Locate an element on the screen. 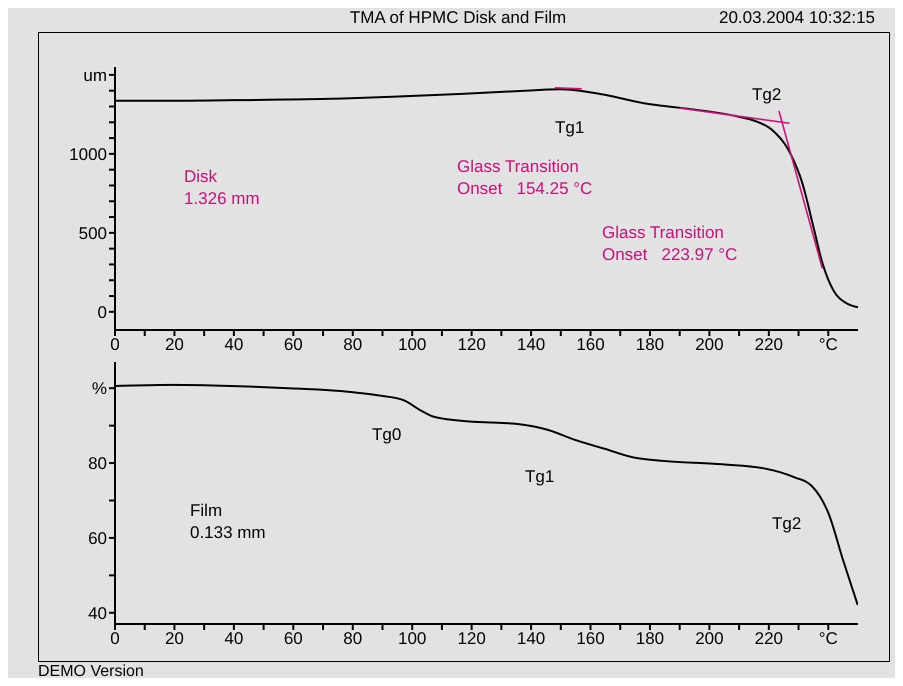  y-tick-label: 0 is located at coordinates (102, 312).